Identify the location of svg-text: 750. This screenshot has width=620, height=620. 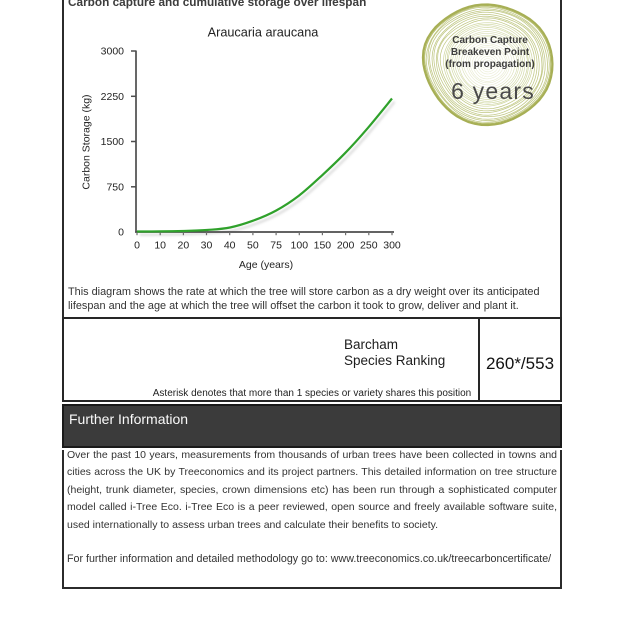
(115, 188).